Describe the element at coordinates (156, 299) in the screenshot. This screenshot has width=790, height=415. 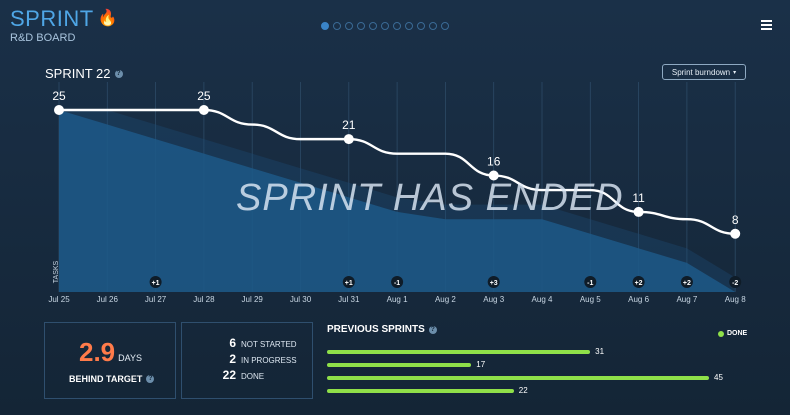
I see `x-tick-label: Jul 27` at that location.